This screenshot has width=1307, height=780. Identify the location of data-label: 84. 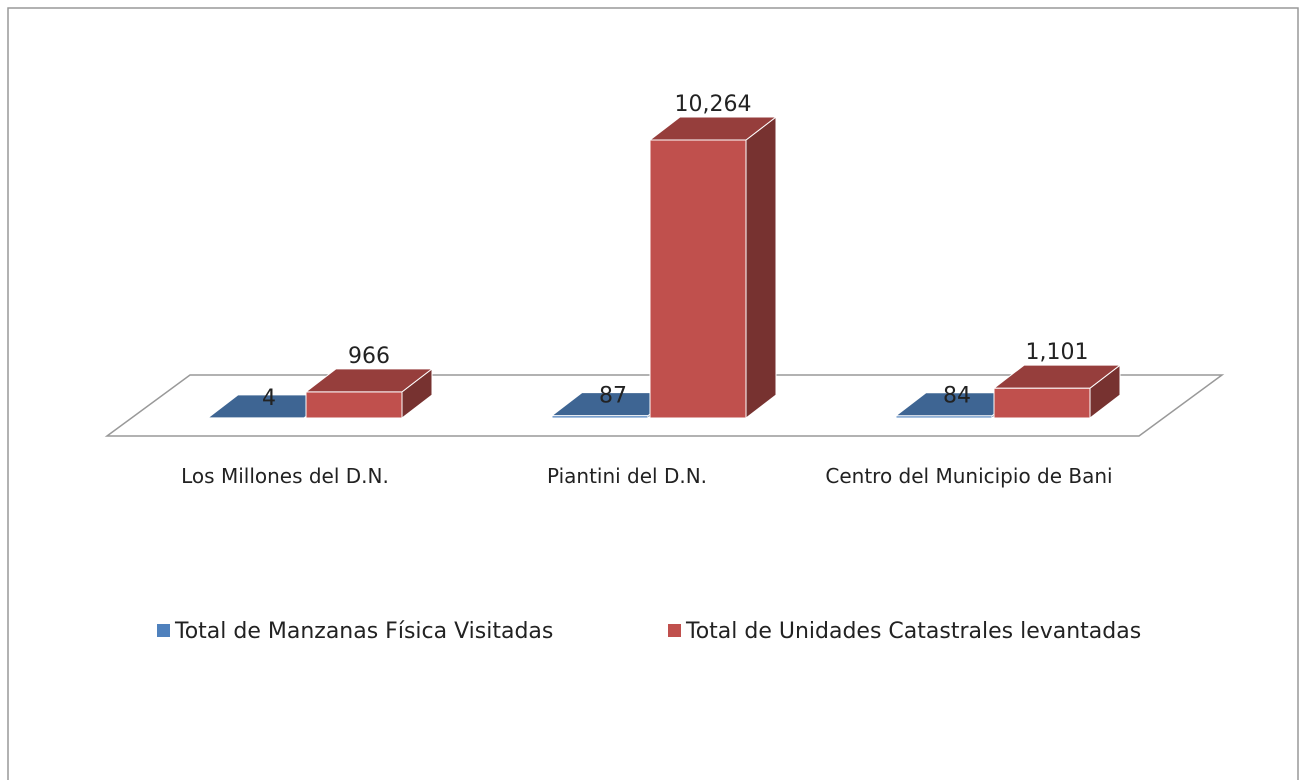
(957, 396).